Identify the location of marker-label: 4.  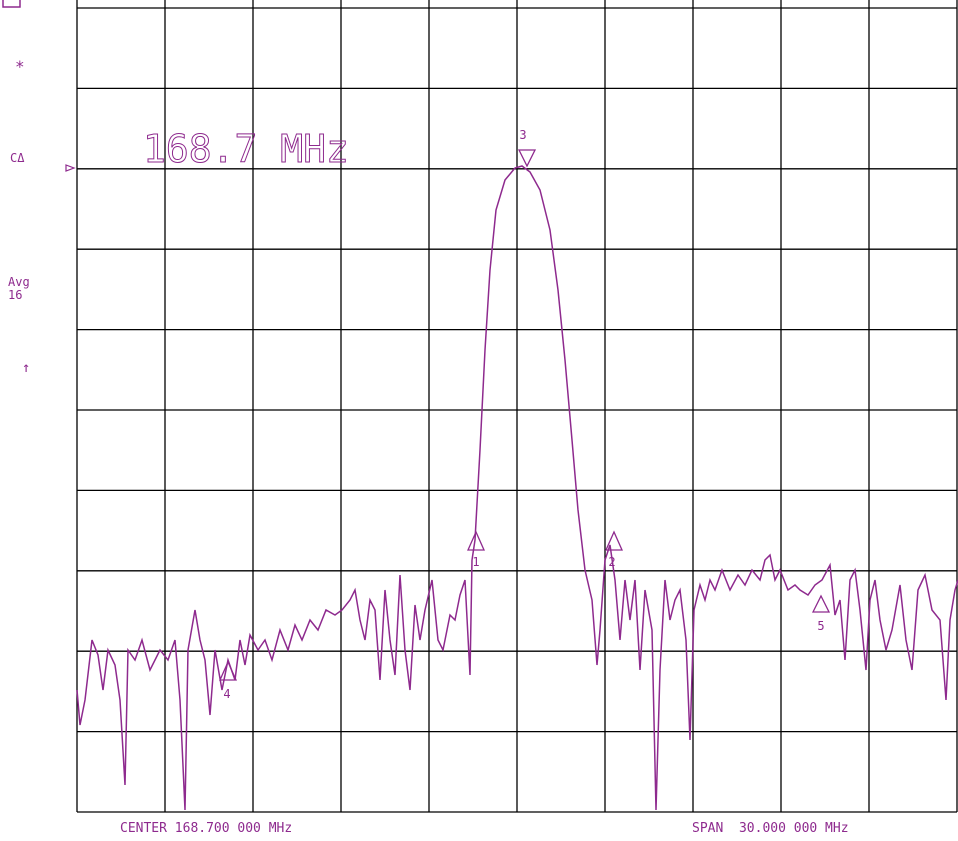
(226, 694).